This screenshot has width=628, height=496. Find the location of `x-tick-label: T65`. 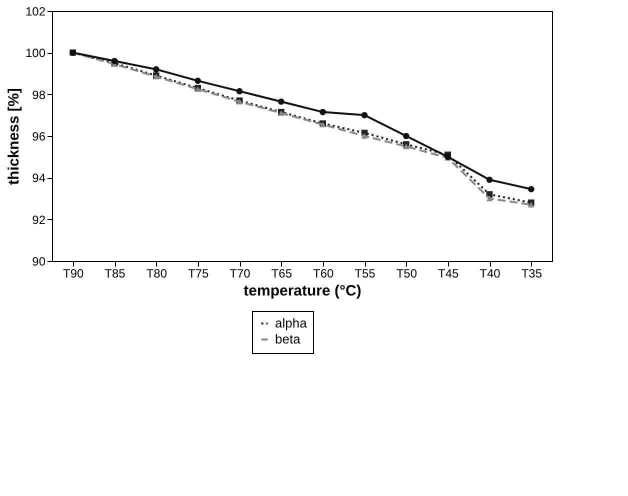

x-tick-label: T65 is located at coordinates (281, 273).